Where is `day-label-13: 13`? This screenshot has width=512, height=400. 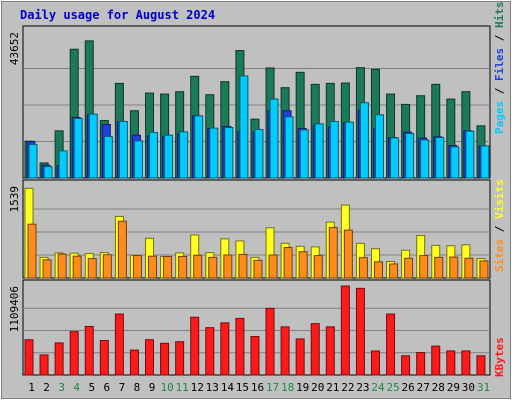 day-label-13: 13 is located at coordinates (212, 387).